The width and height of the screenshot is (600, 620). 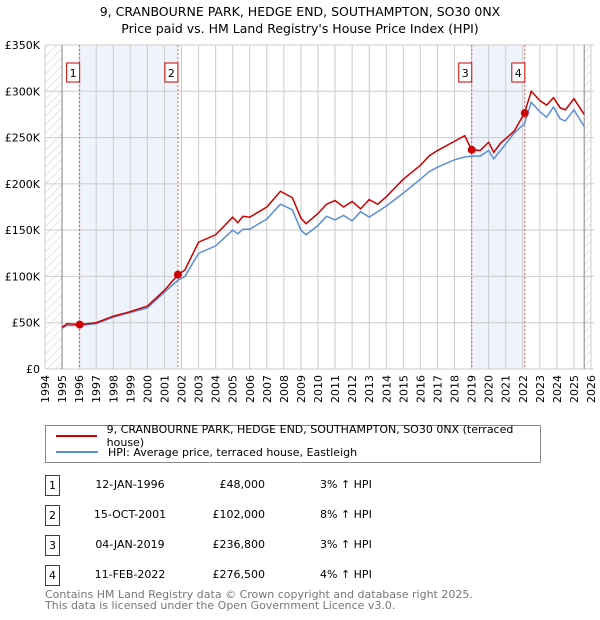 I want to click on sale-hpi-diff: 8% ↑ HPI, so click(x=346, y=514).